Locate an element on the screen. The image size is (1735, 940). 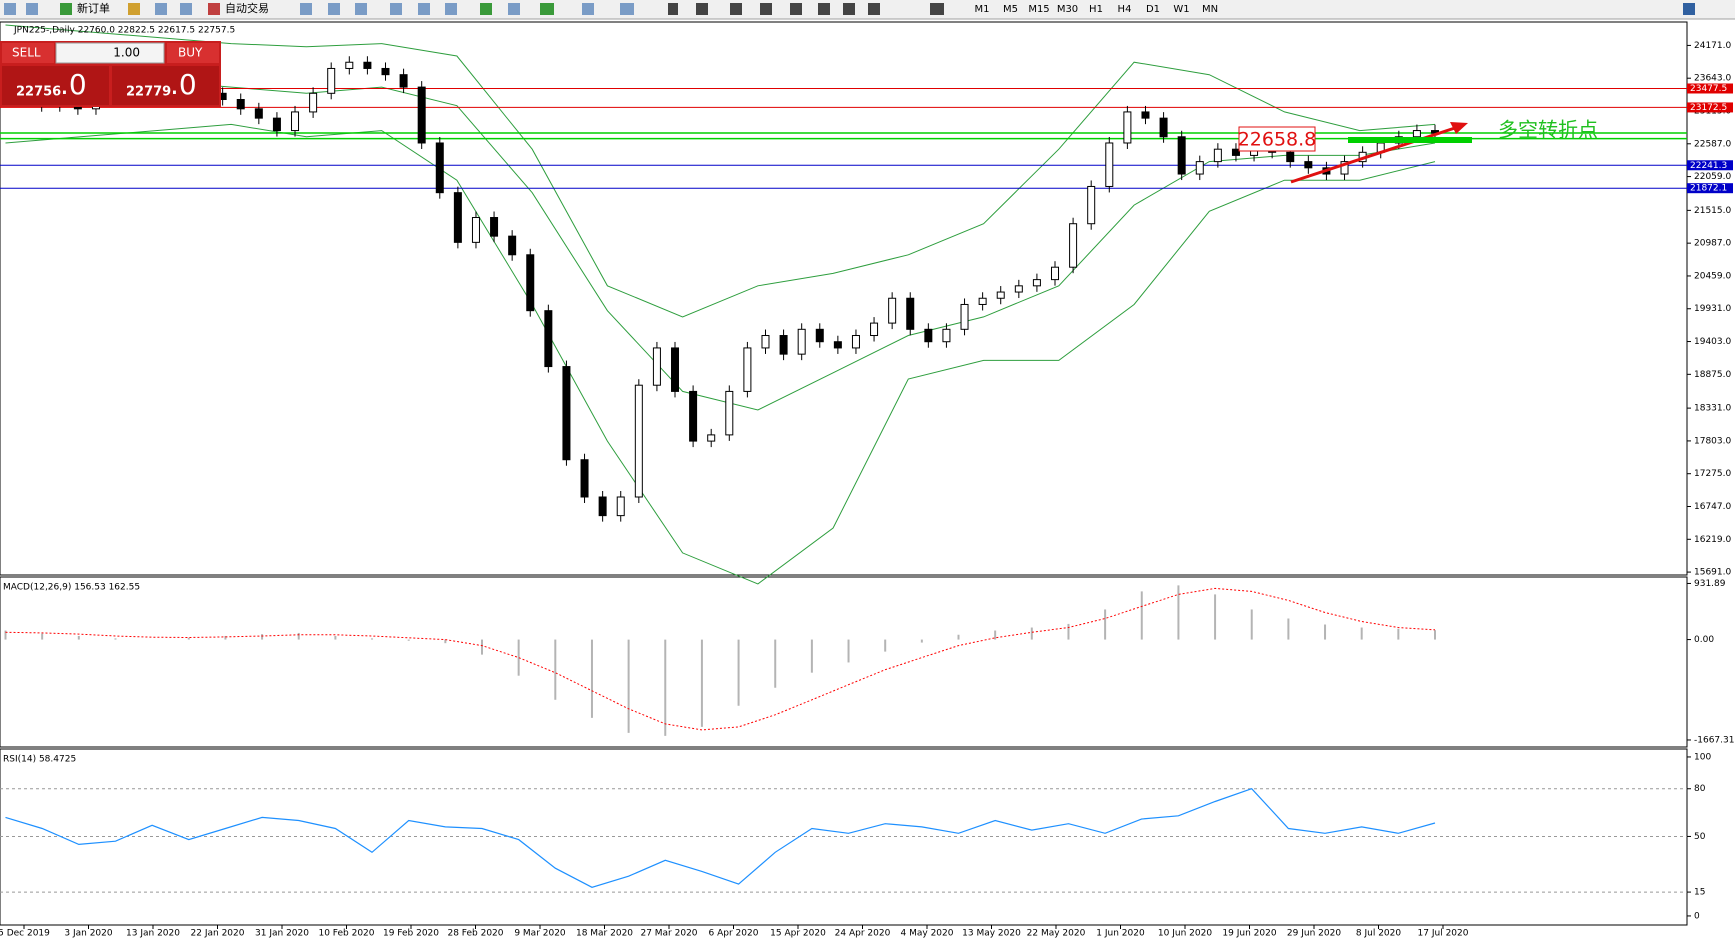
y-tick-label: 20459.0 is located at coordinates (1712, 276).